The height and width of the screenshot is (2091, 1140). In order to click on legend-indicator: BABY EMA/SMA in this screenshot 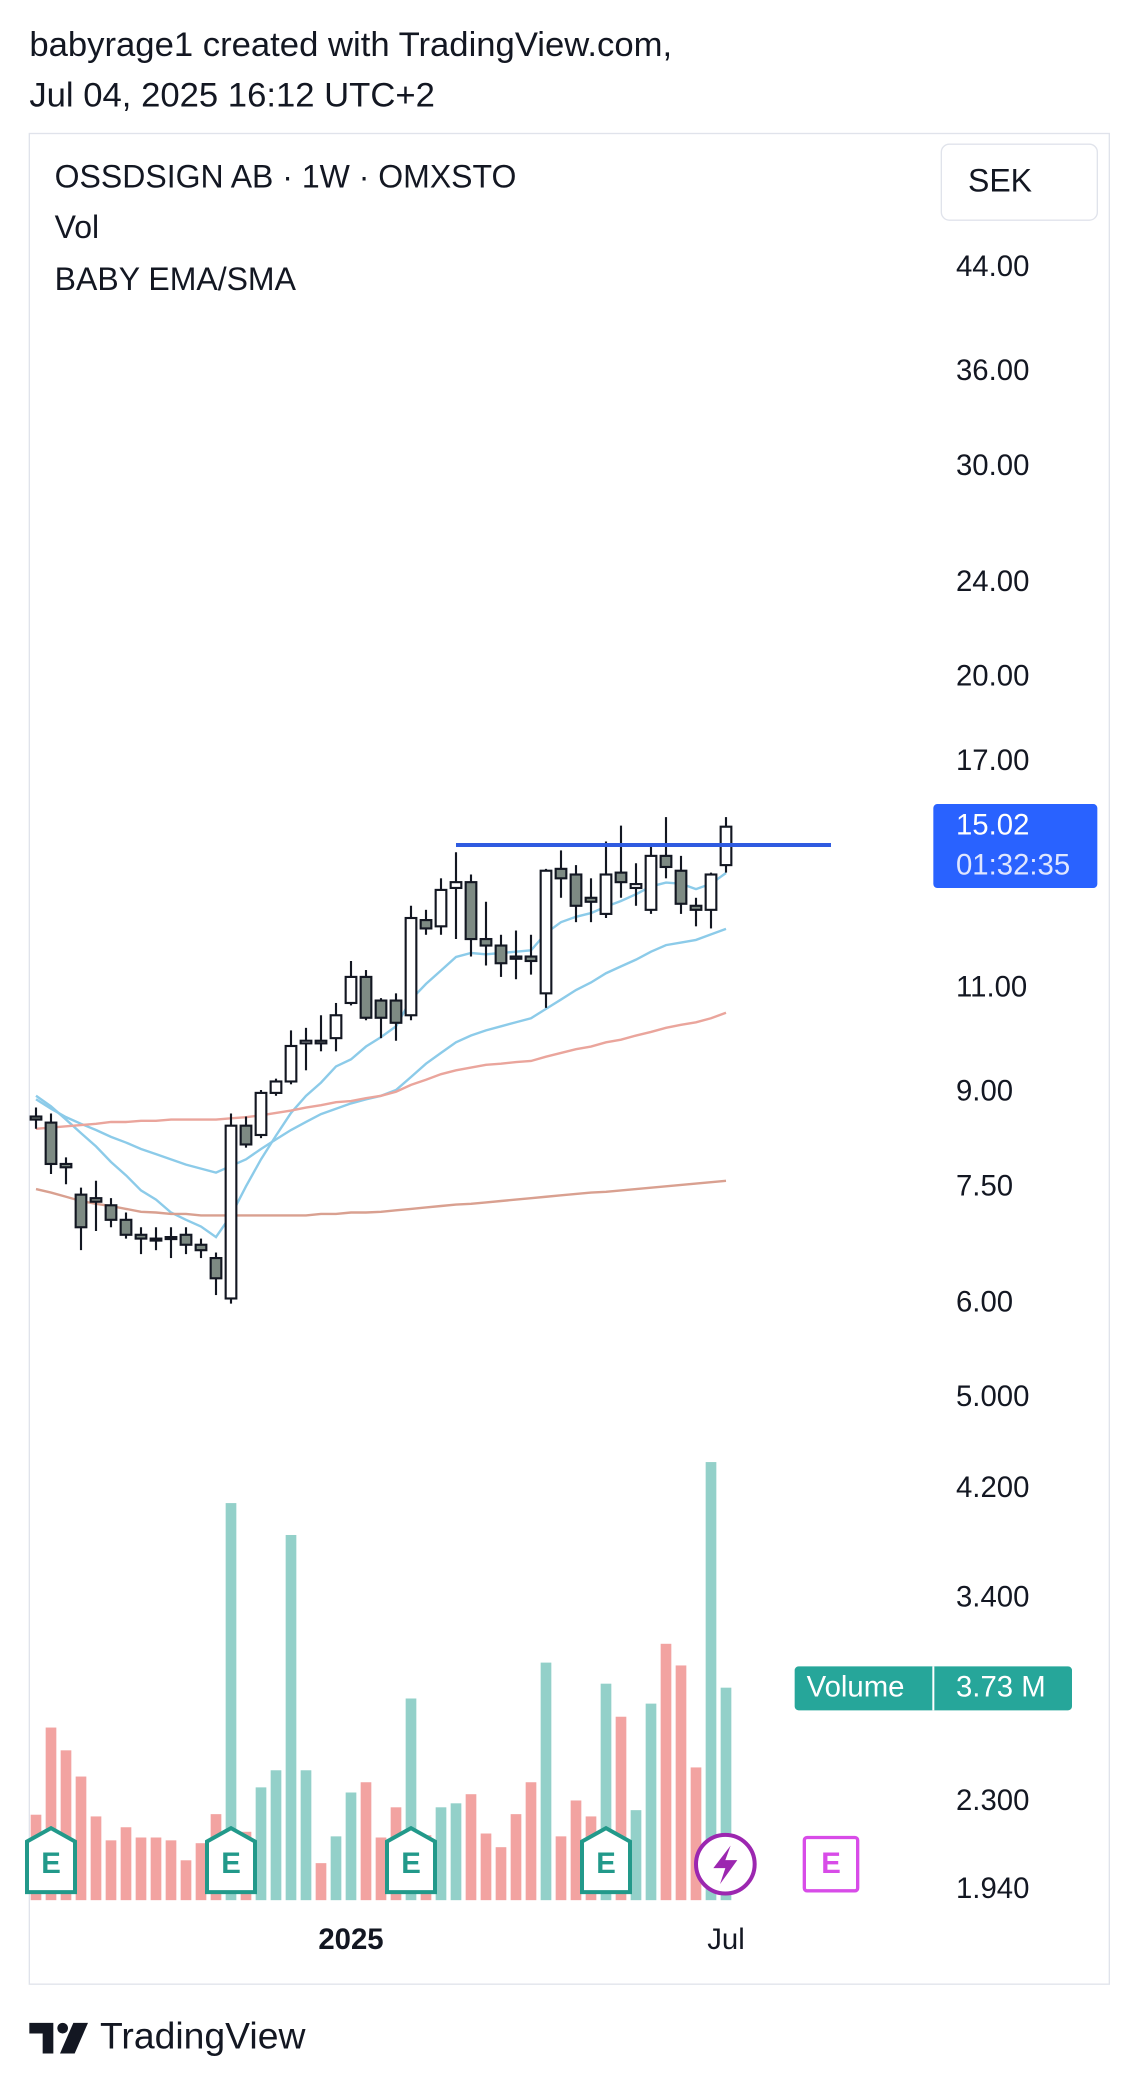, I will do `click(176, 279)`.